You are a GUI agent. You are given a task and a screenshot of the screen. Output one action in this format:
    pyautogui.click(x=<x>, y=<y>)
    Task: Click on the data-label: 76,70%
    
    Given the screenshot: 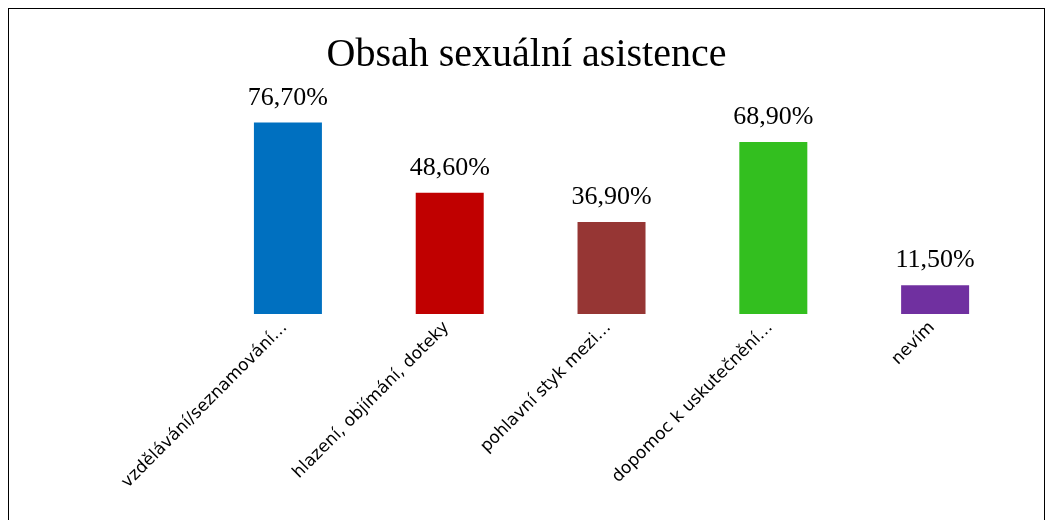 What is the action you would take?
    pyautogui.click(x=288, y=96)
    